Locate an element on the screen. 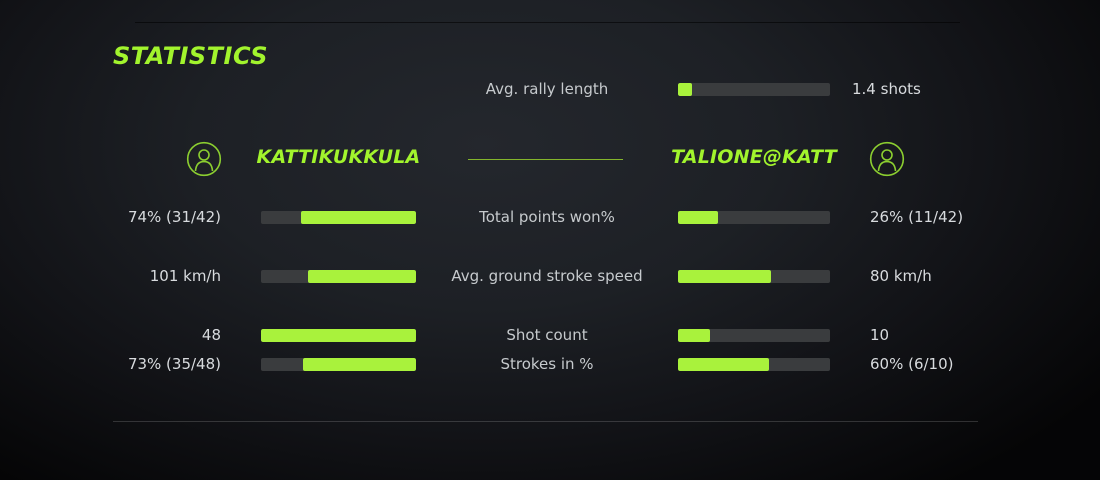  rally-bar-fill is located at coordinates (685, 89).